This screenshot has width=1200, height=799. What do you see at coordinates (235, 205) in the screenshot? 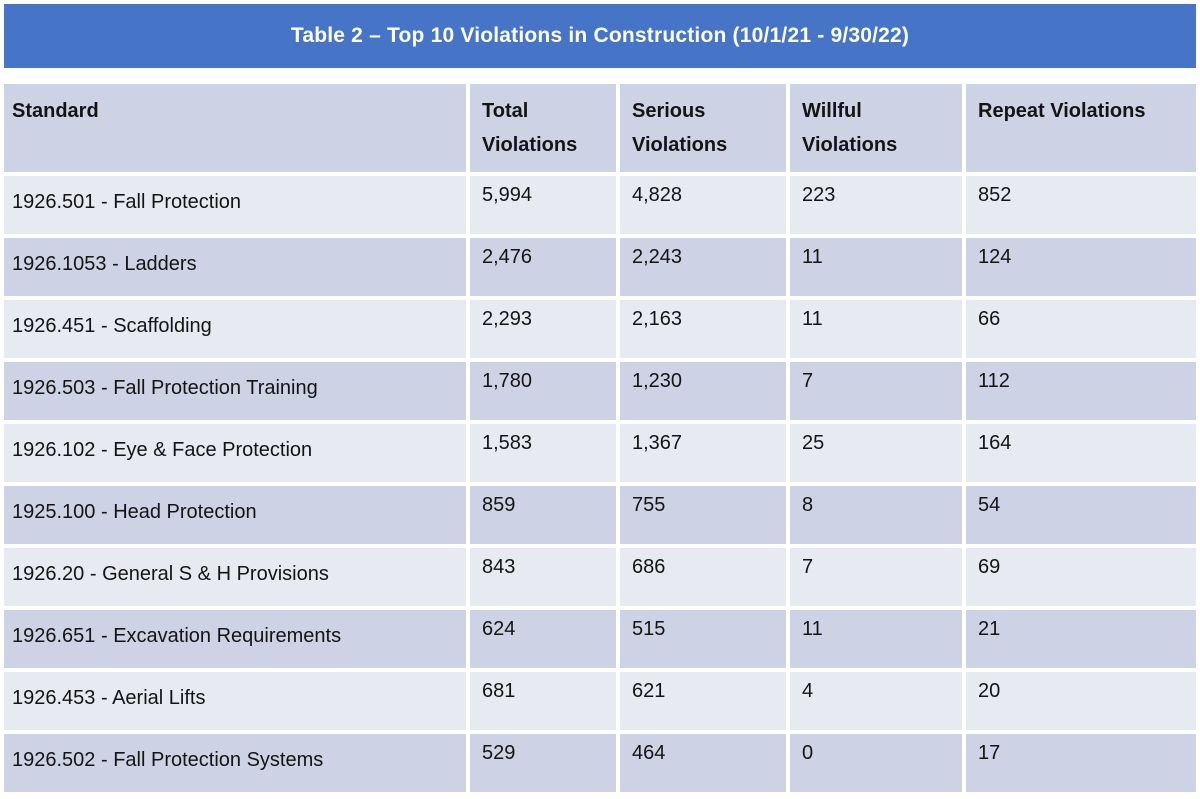
I see `cell-standard: 1926.501 - Fall Protection` at bounding box center [235, 205].